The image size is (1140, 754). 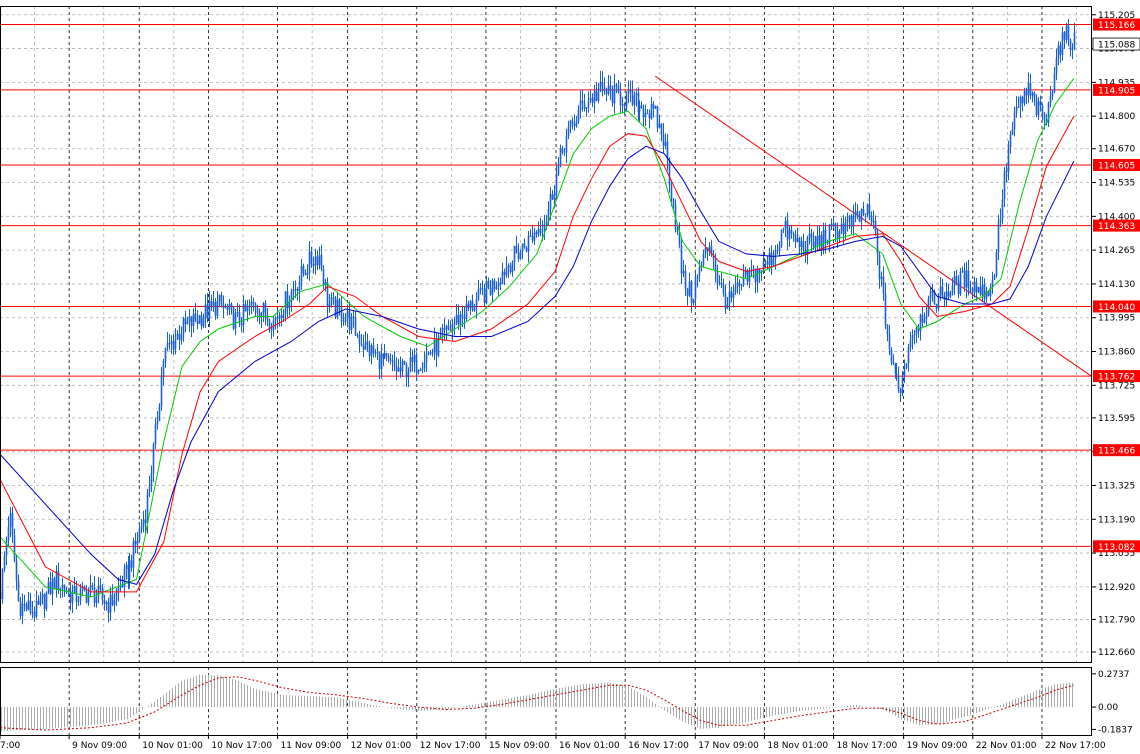 What do you see at coordinates (1116, 520) in the screenshot?
I see `y-tick-label: 113.190` at bounding box center [1116, 520].